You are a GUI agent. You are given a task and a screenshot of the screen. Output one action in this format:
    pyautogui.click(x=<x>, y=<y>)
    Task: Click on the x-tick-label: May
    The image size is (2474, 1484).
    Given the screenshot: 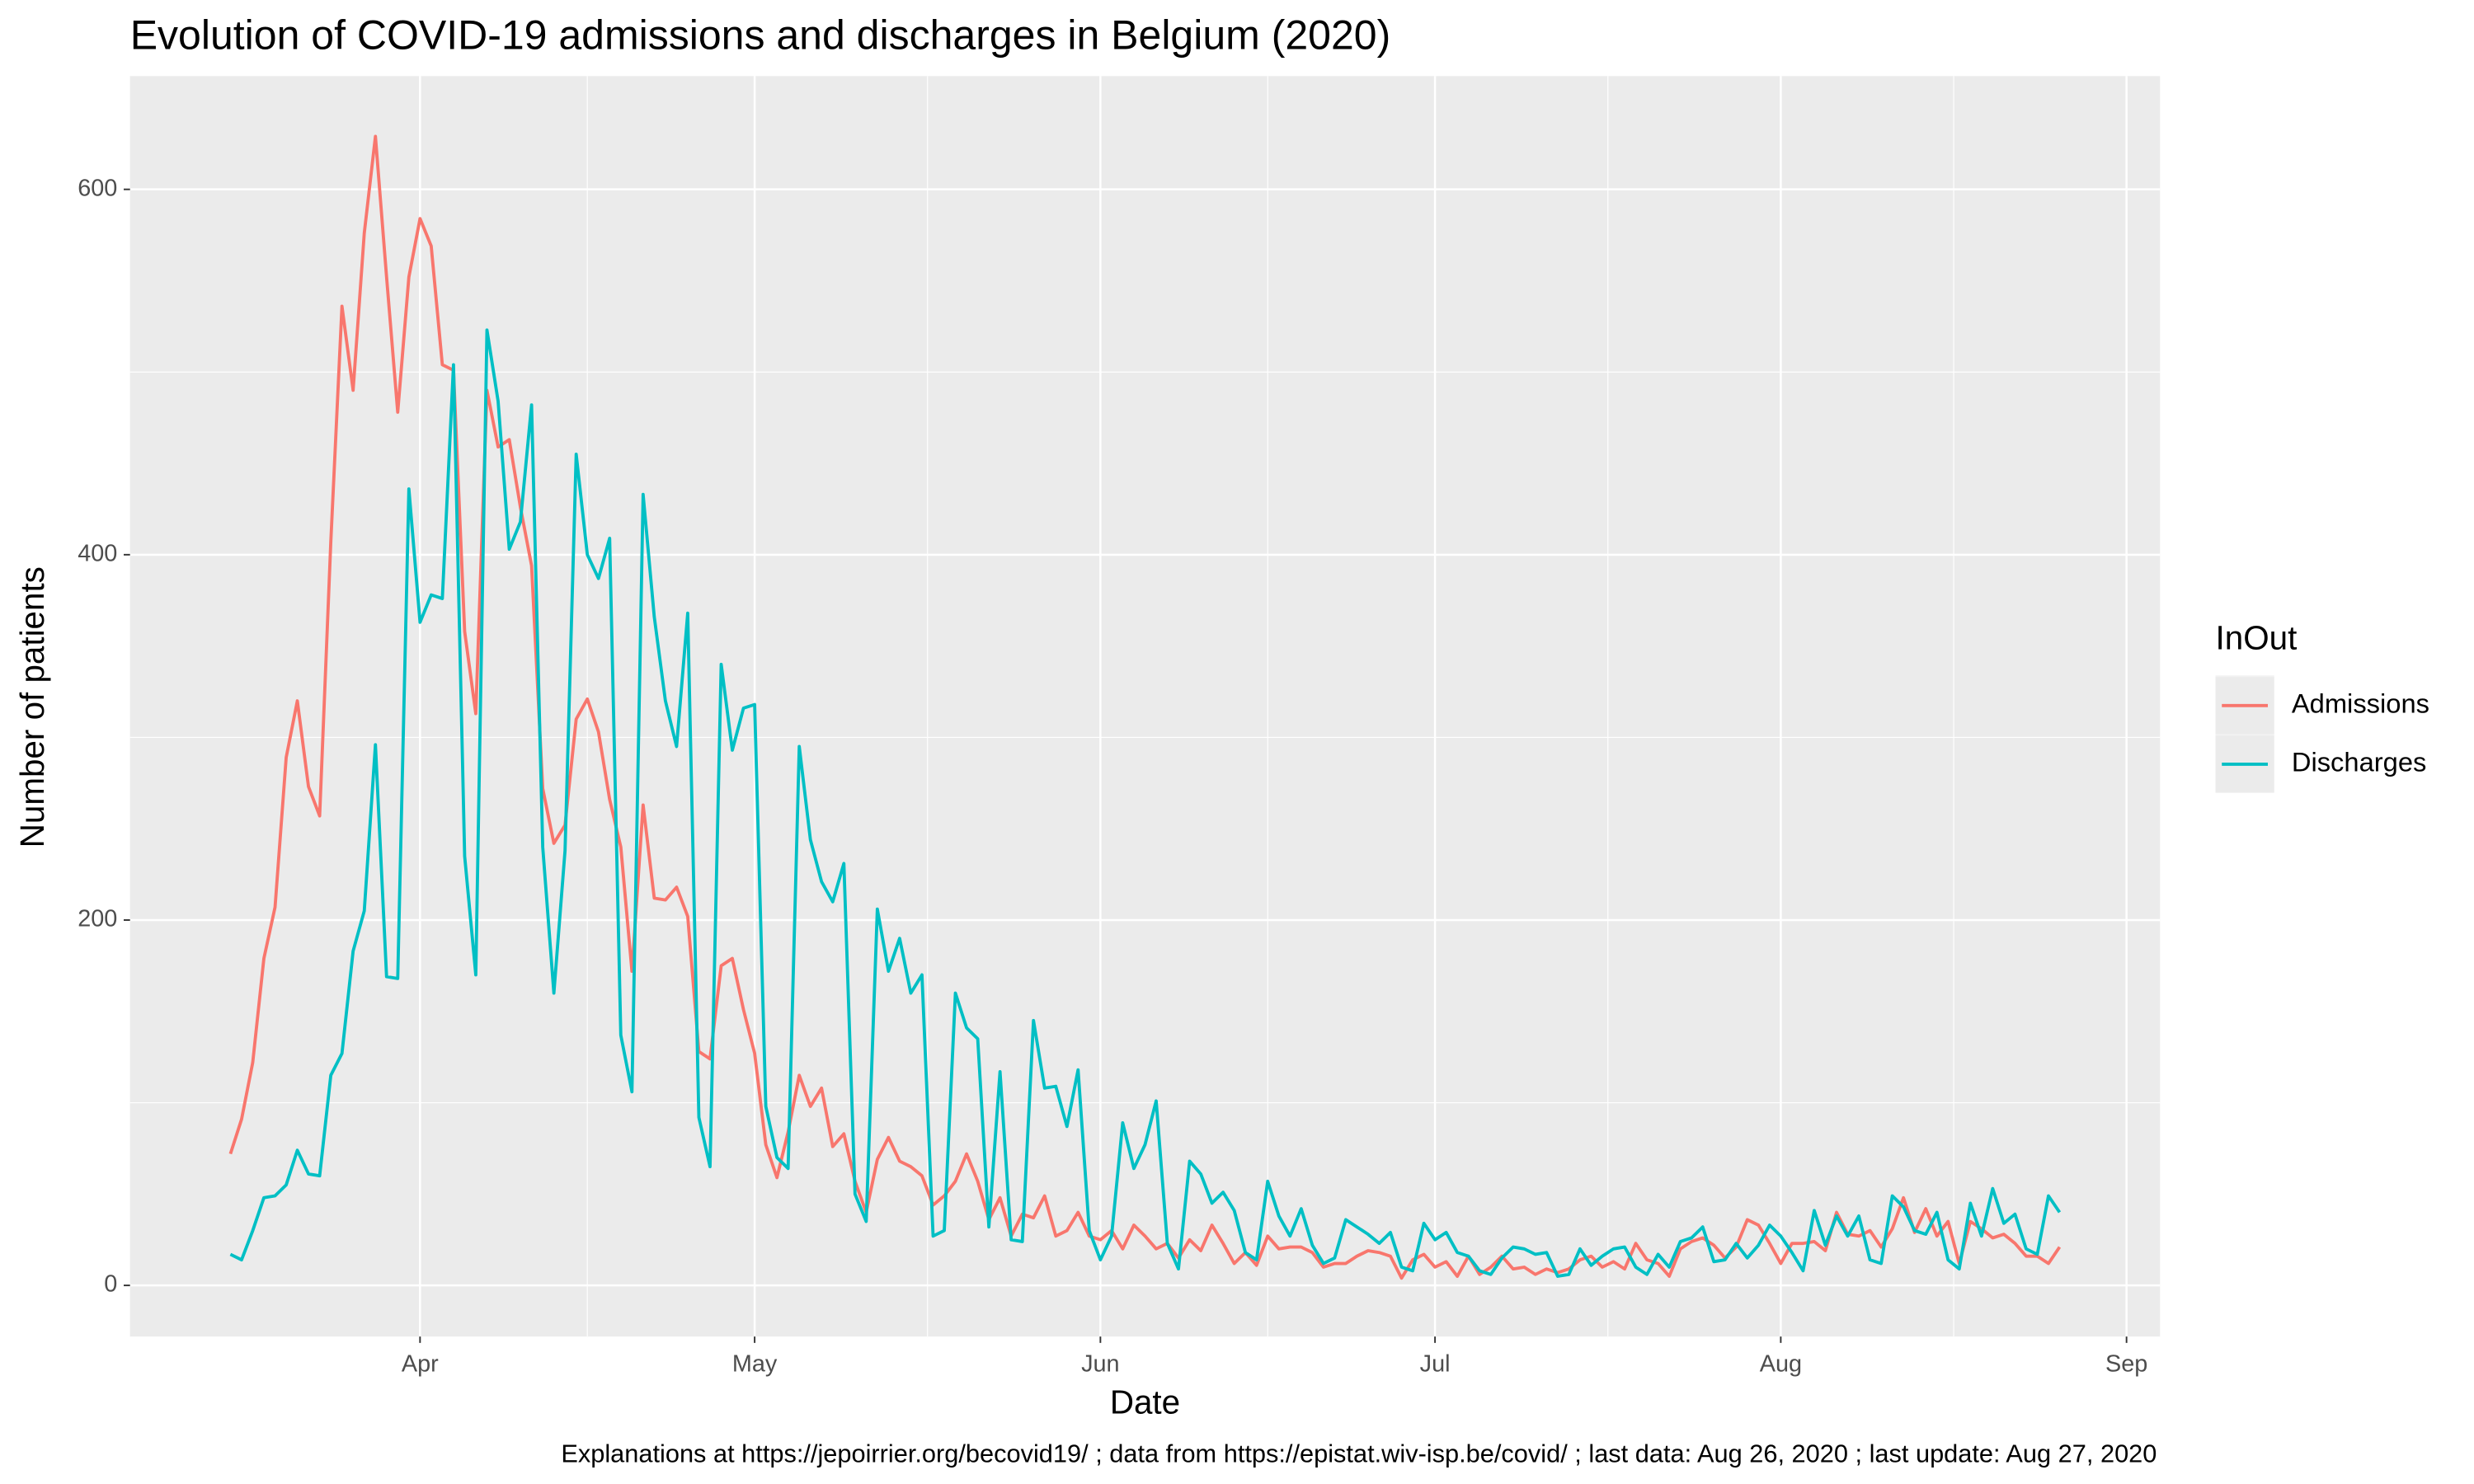 What is the action you would take?
    pyautogui.click(x=755, y=1363)
    